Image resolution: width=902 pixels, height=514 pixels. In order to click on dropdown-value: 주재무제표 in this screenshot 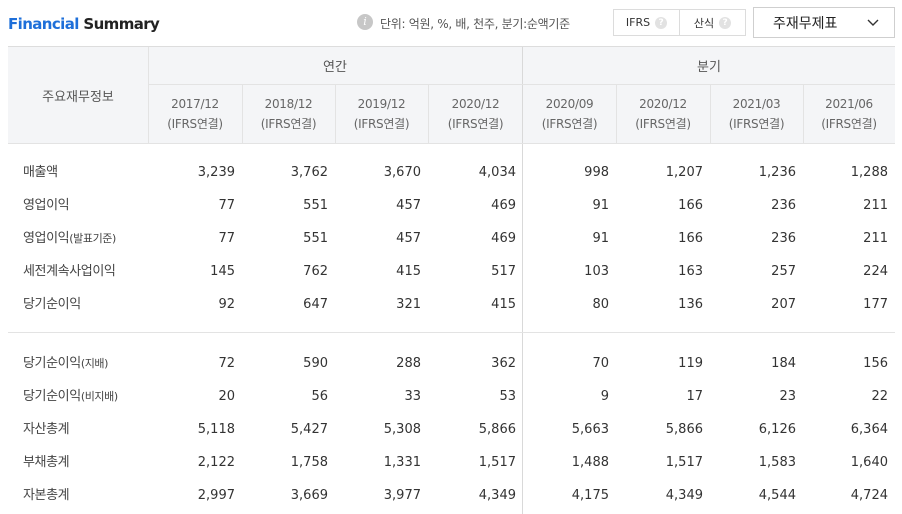, I will do `click(805, 23)`.